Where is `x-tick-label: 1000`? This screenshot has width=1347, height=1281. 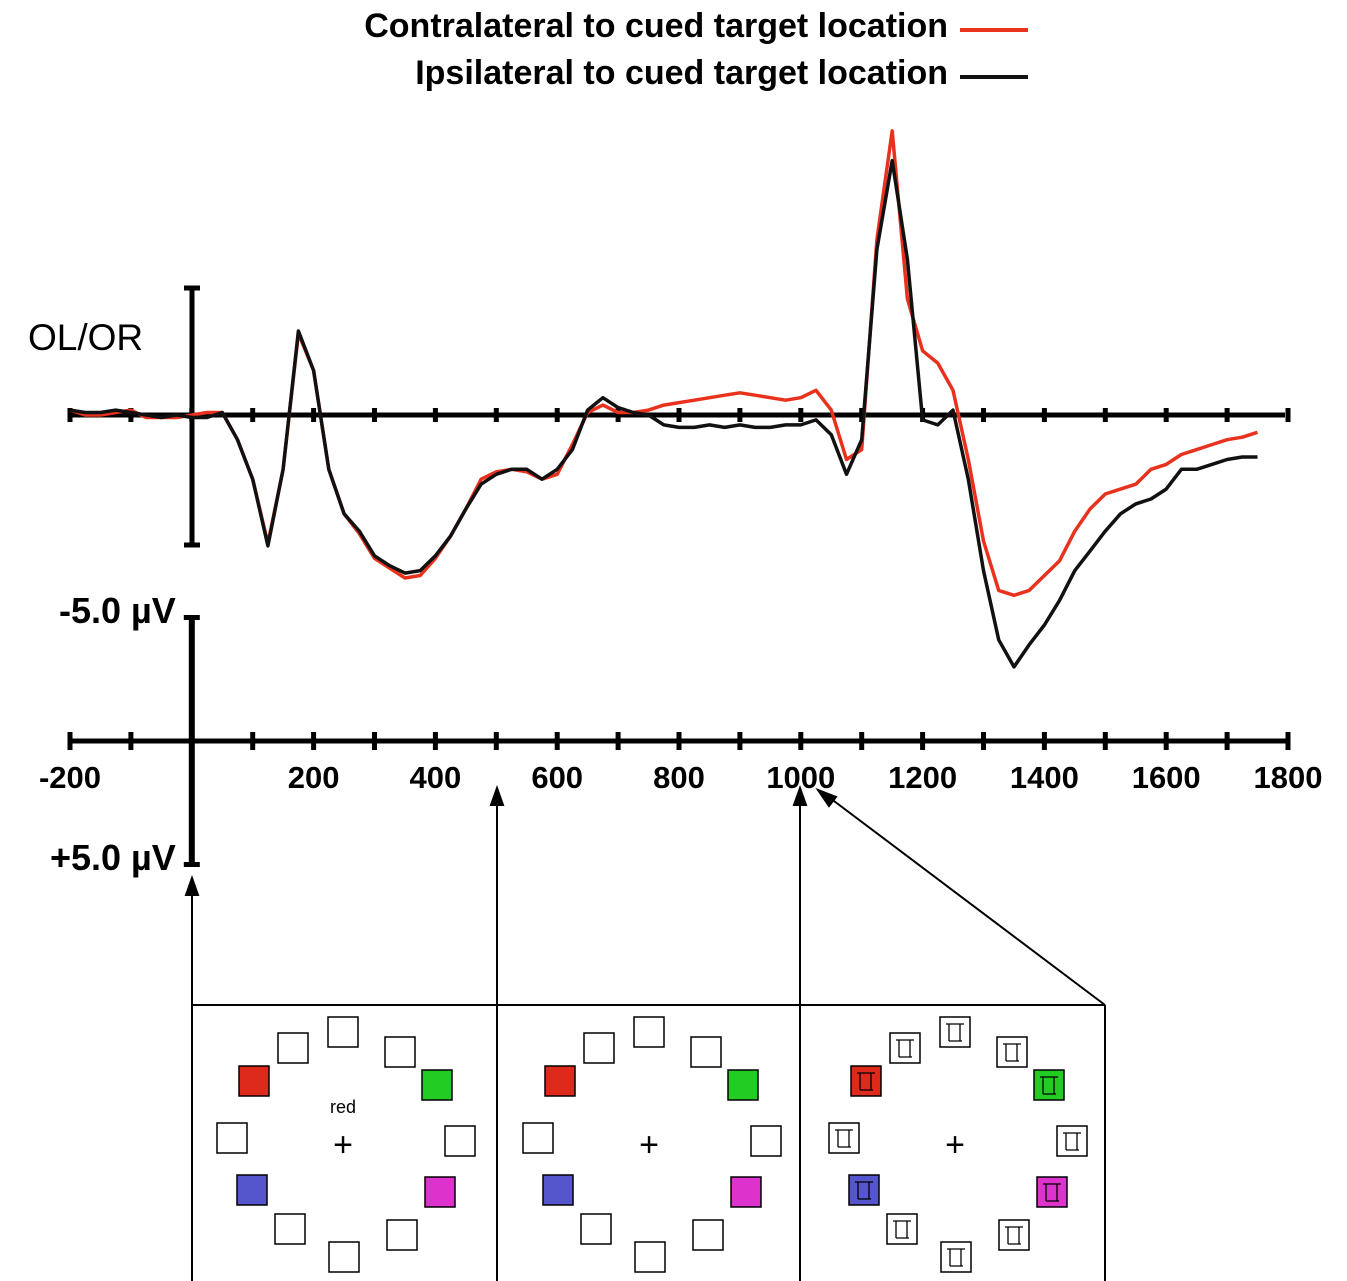
x-tick-label: 1000 is located at coordinates (800, 777).